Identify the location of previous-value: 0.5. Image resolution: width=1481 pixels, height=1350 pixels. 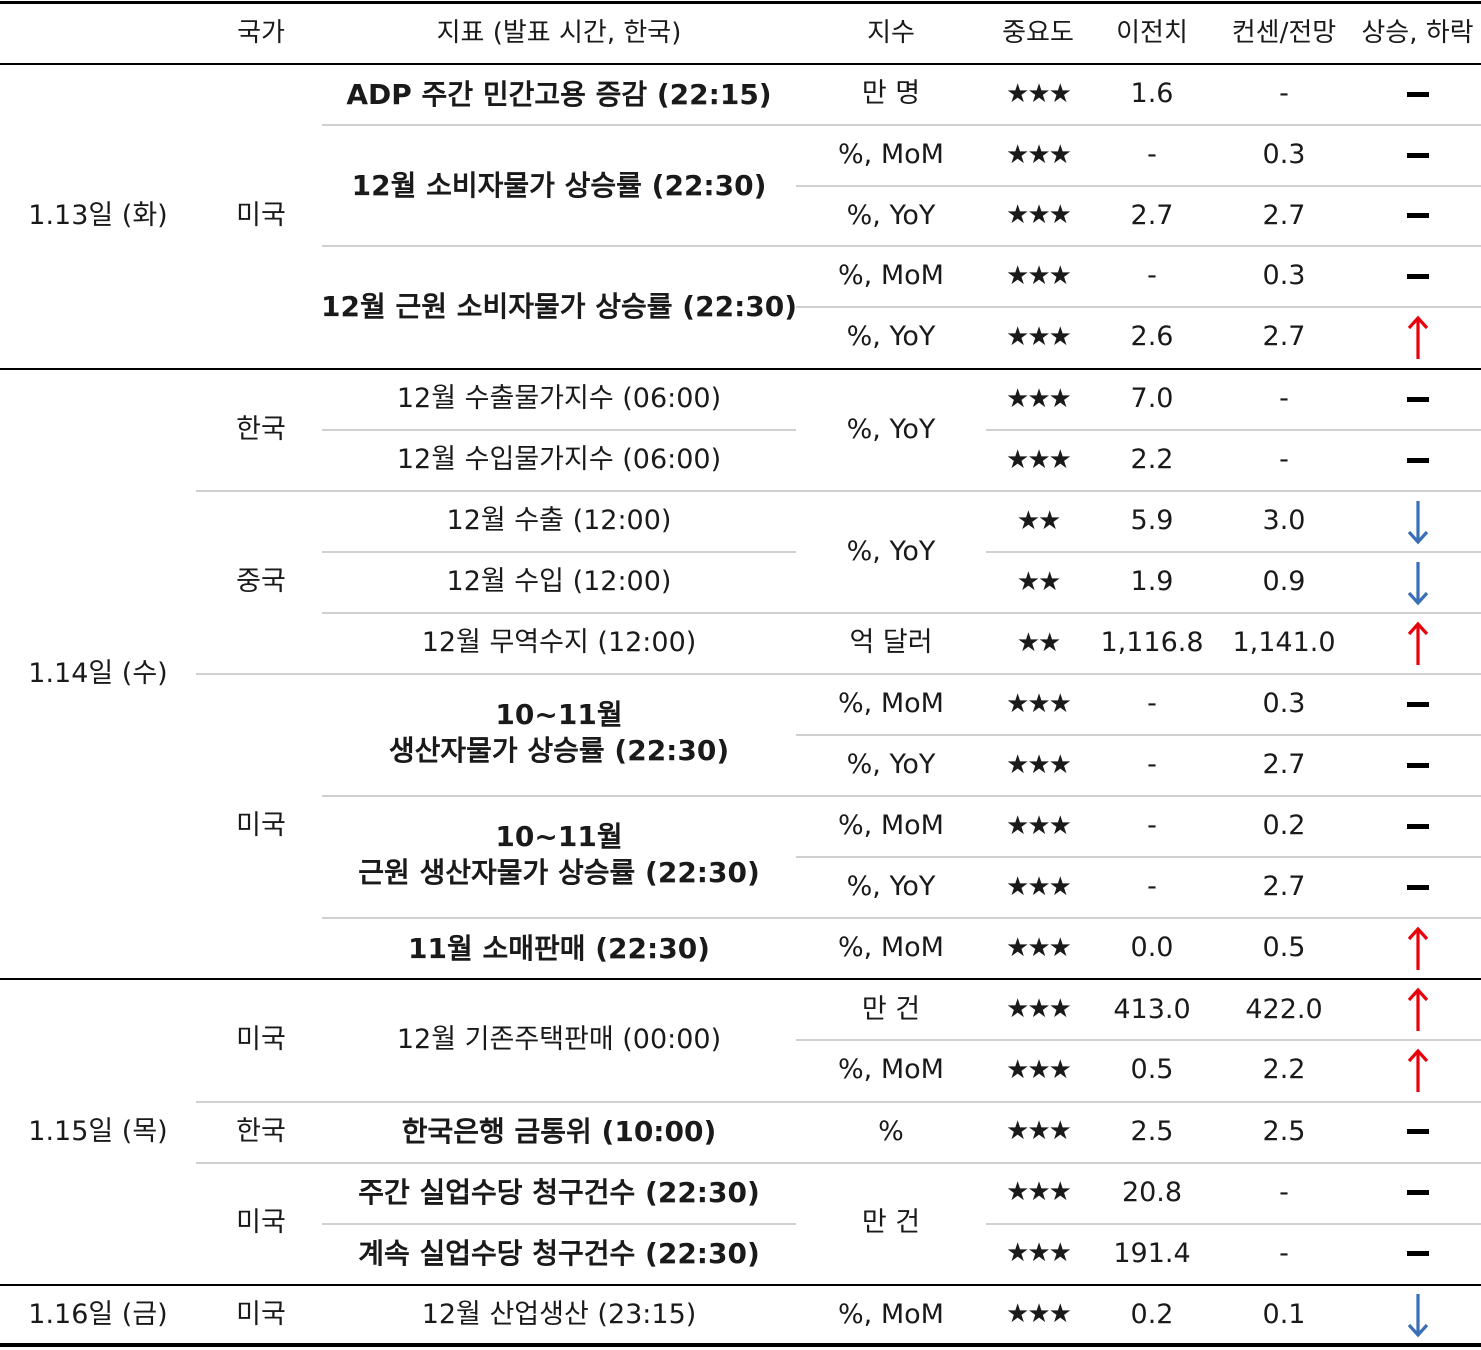
(1152, 1070).